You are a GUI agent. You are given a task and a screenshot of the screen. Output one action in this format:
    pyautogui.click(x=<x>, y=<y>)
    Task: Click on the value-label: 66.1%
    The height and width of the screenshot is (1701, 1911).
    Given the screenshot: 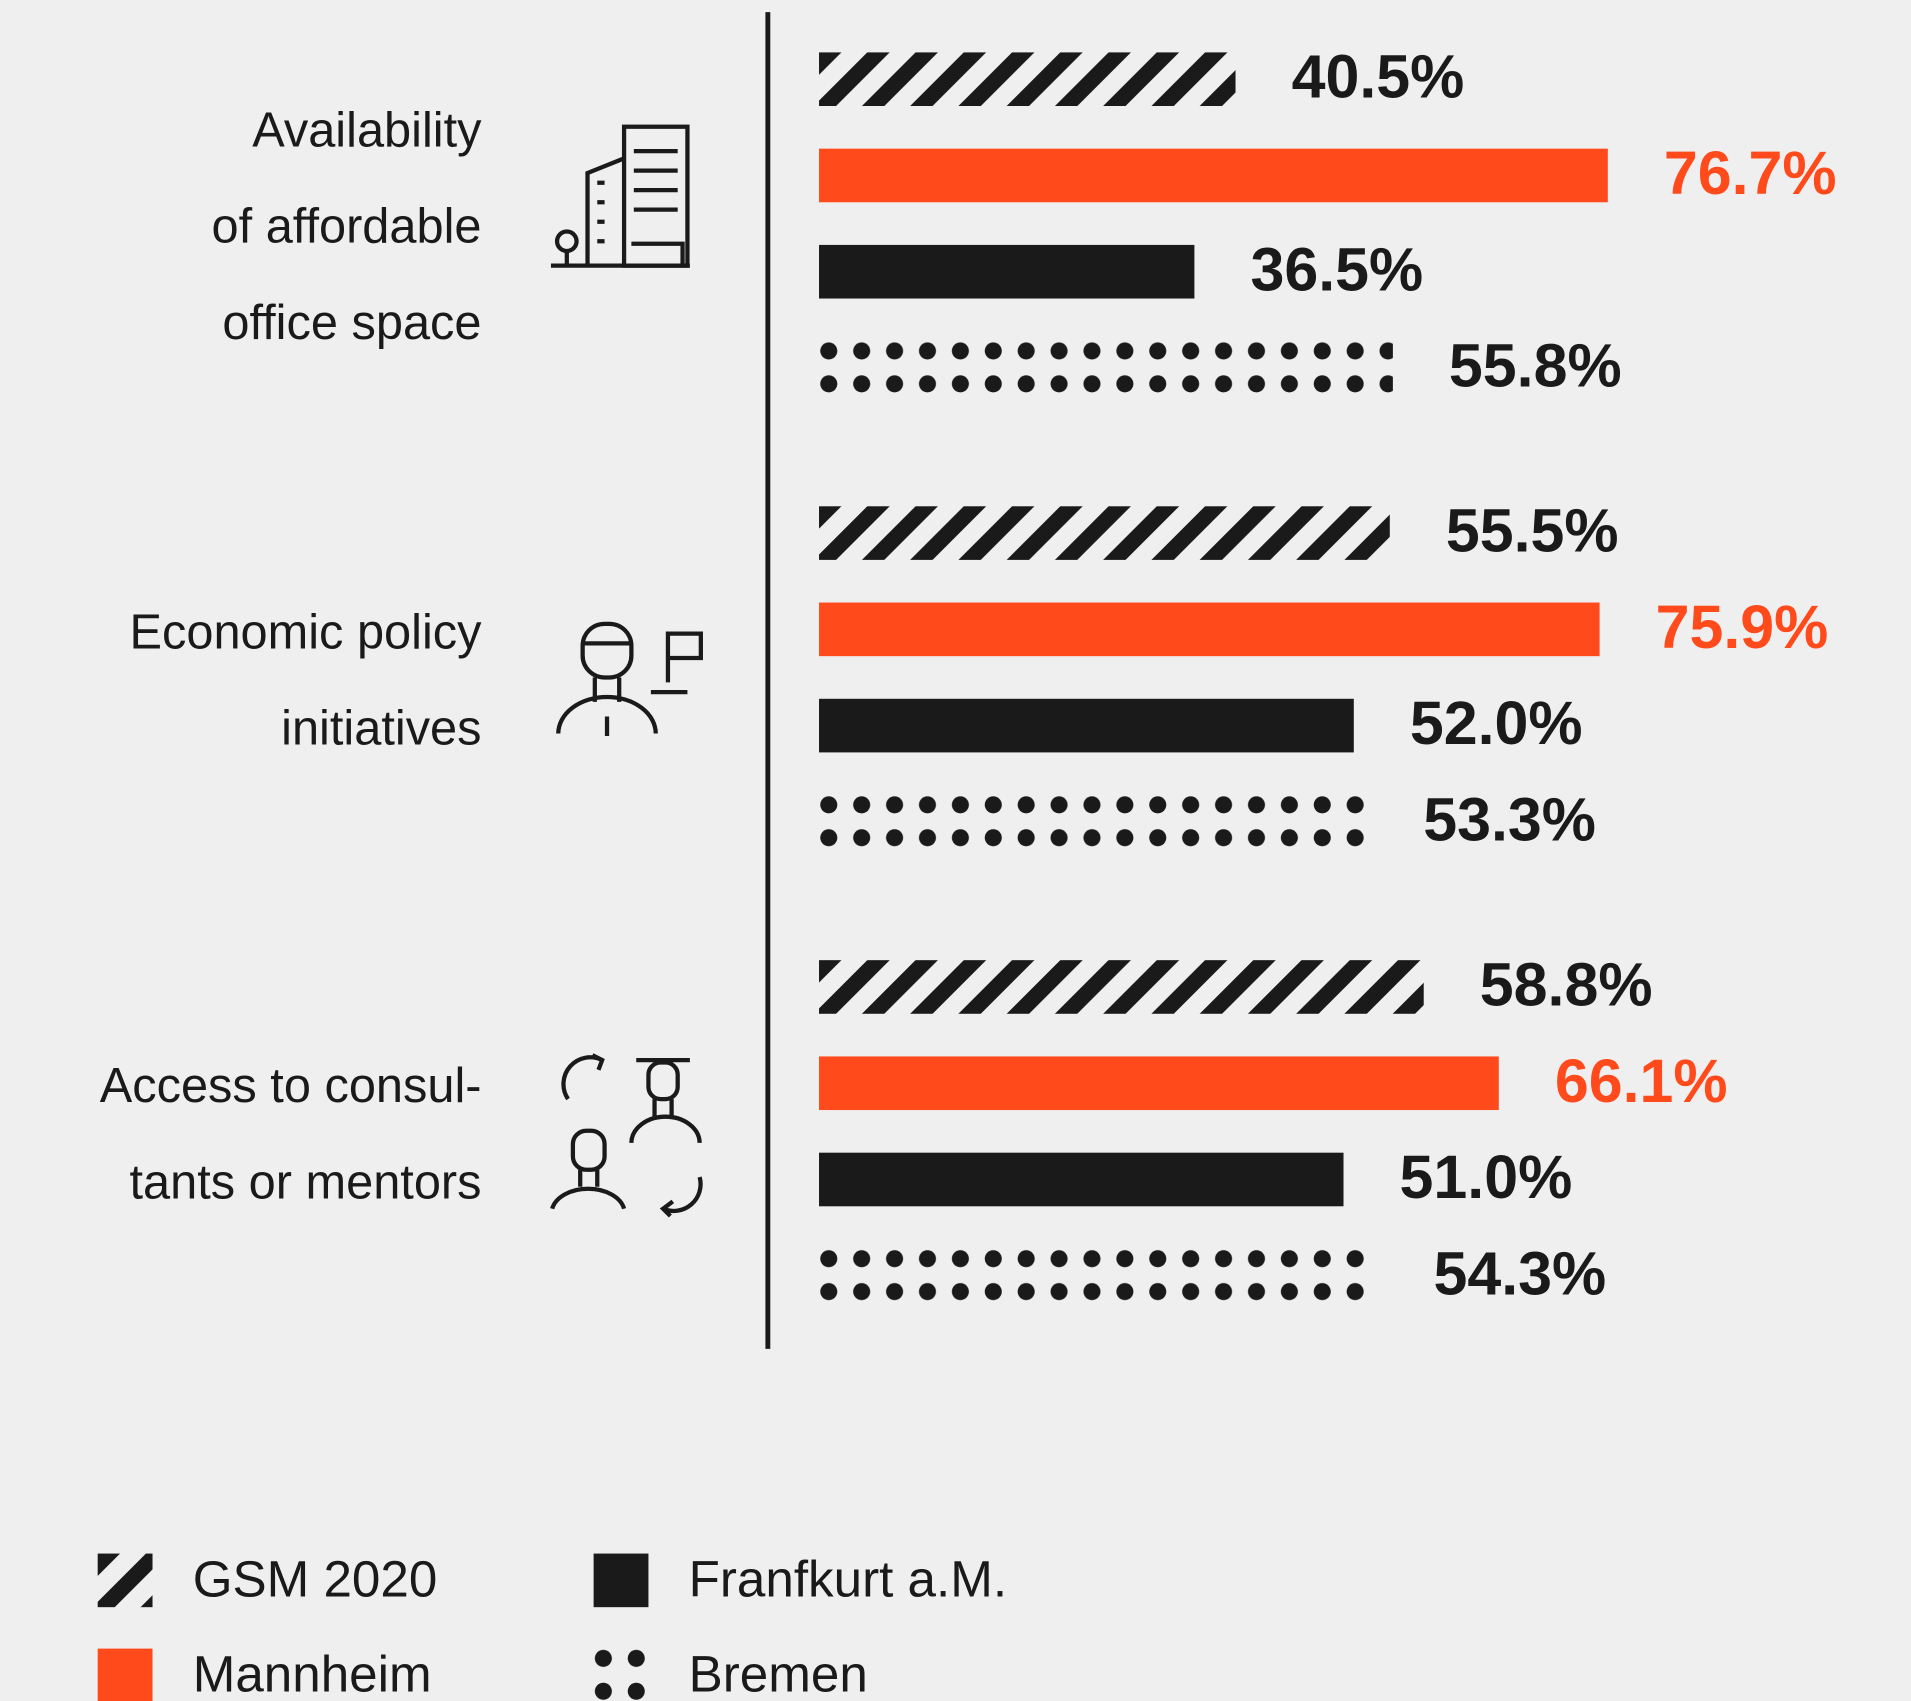 What is the action you would take?
    pyautogui.click(x=1641, y=1081)
    